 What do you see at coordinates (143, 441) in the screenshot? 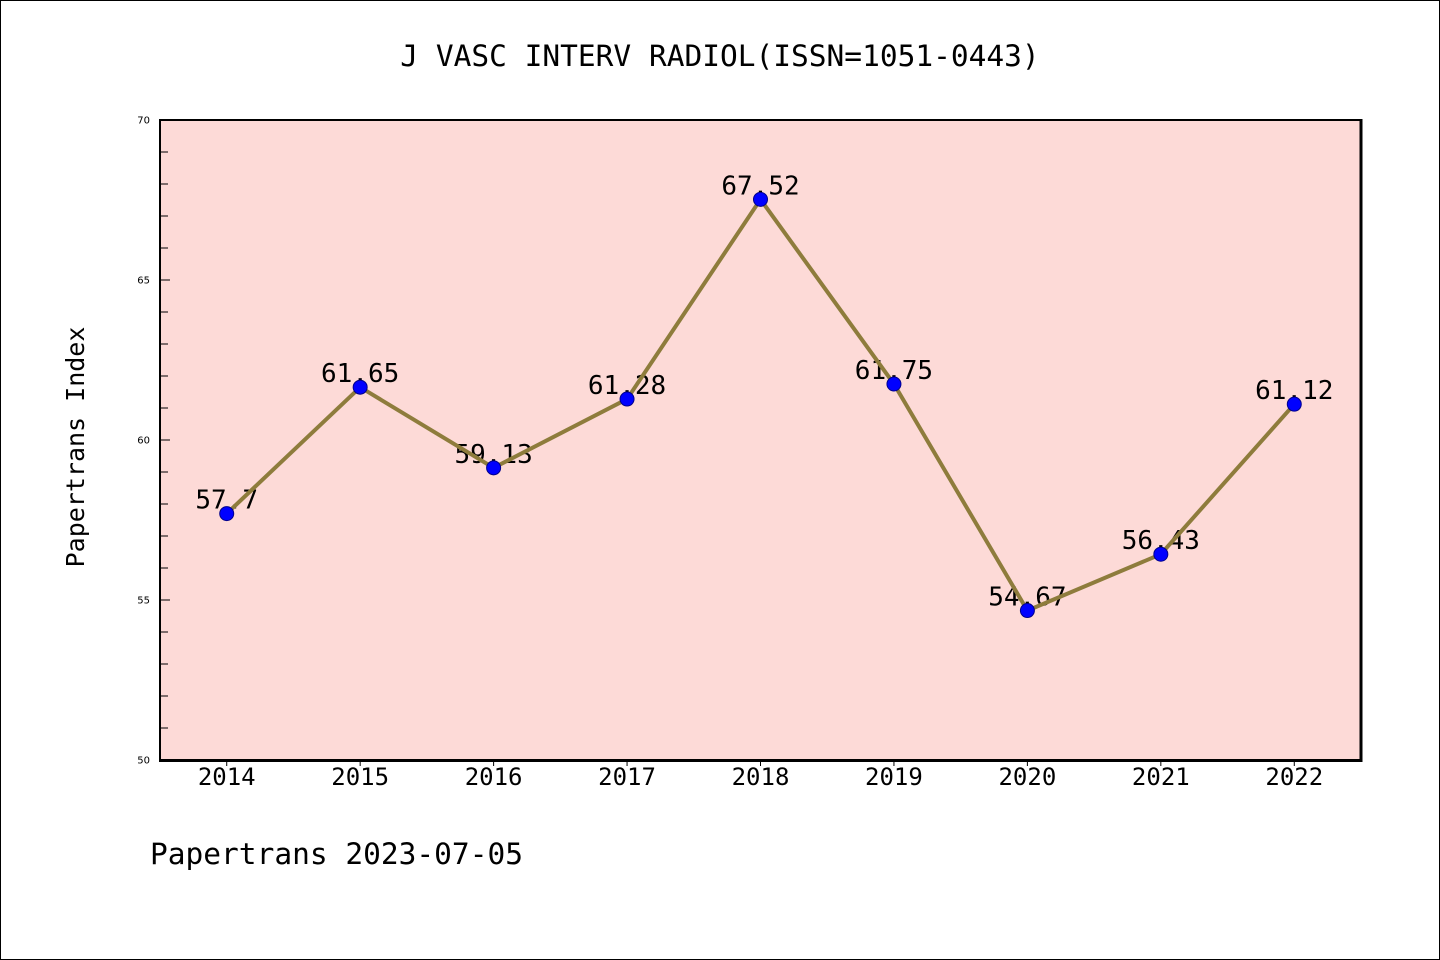
I see `y-tick-label: 60` at bounding box center [143, 441].